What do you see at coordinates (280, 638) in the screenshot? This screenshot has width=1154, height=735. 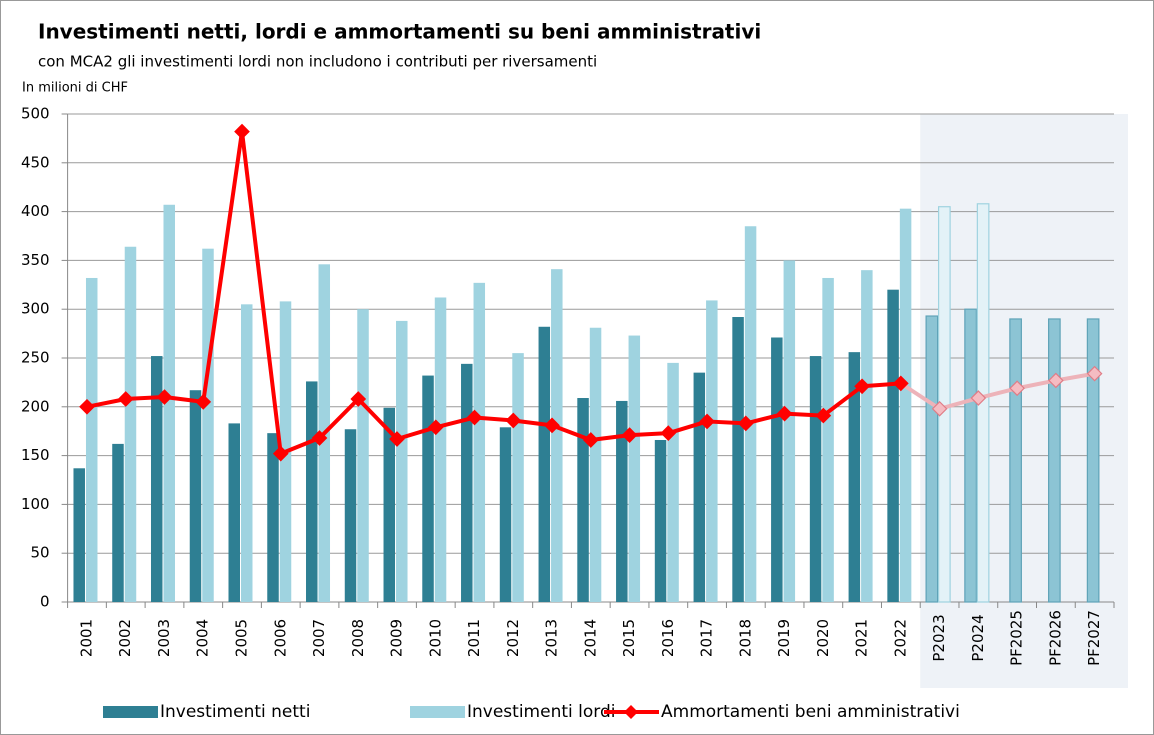 I see `x-tick-label: 2006` at bounding box center [280, 638].